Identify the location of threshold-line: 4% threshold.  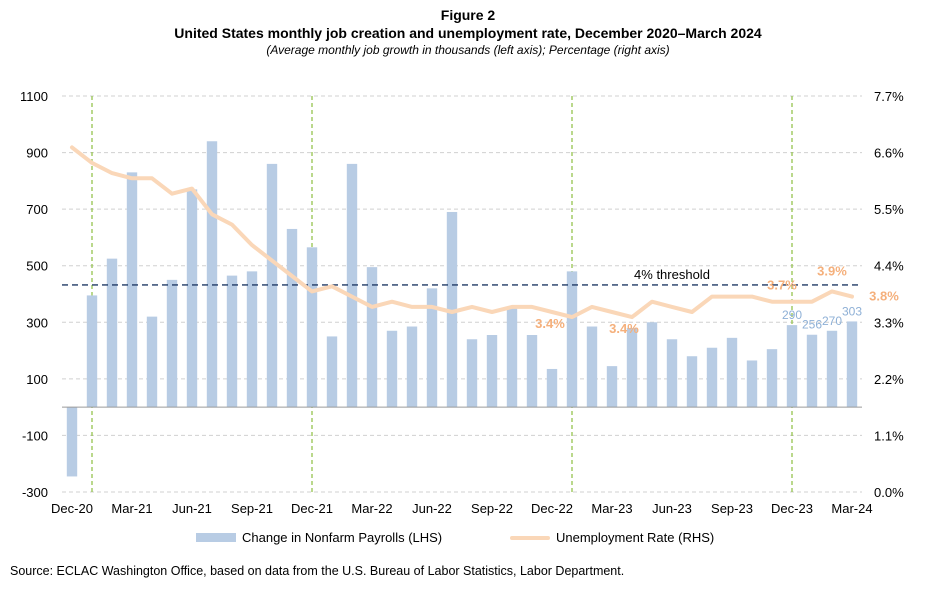
(462, 276).